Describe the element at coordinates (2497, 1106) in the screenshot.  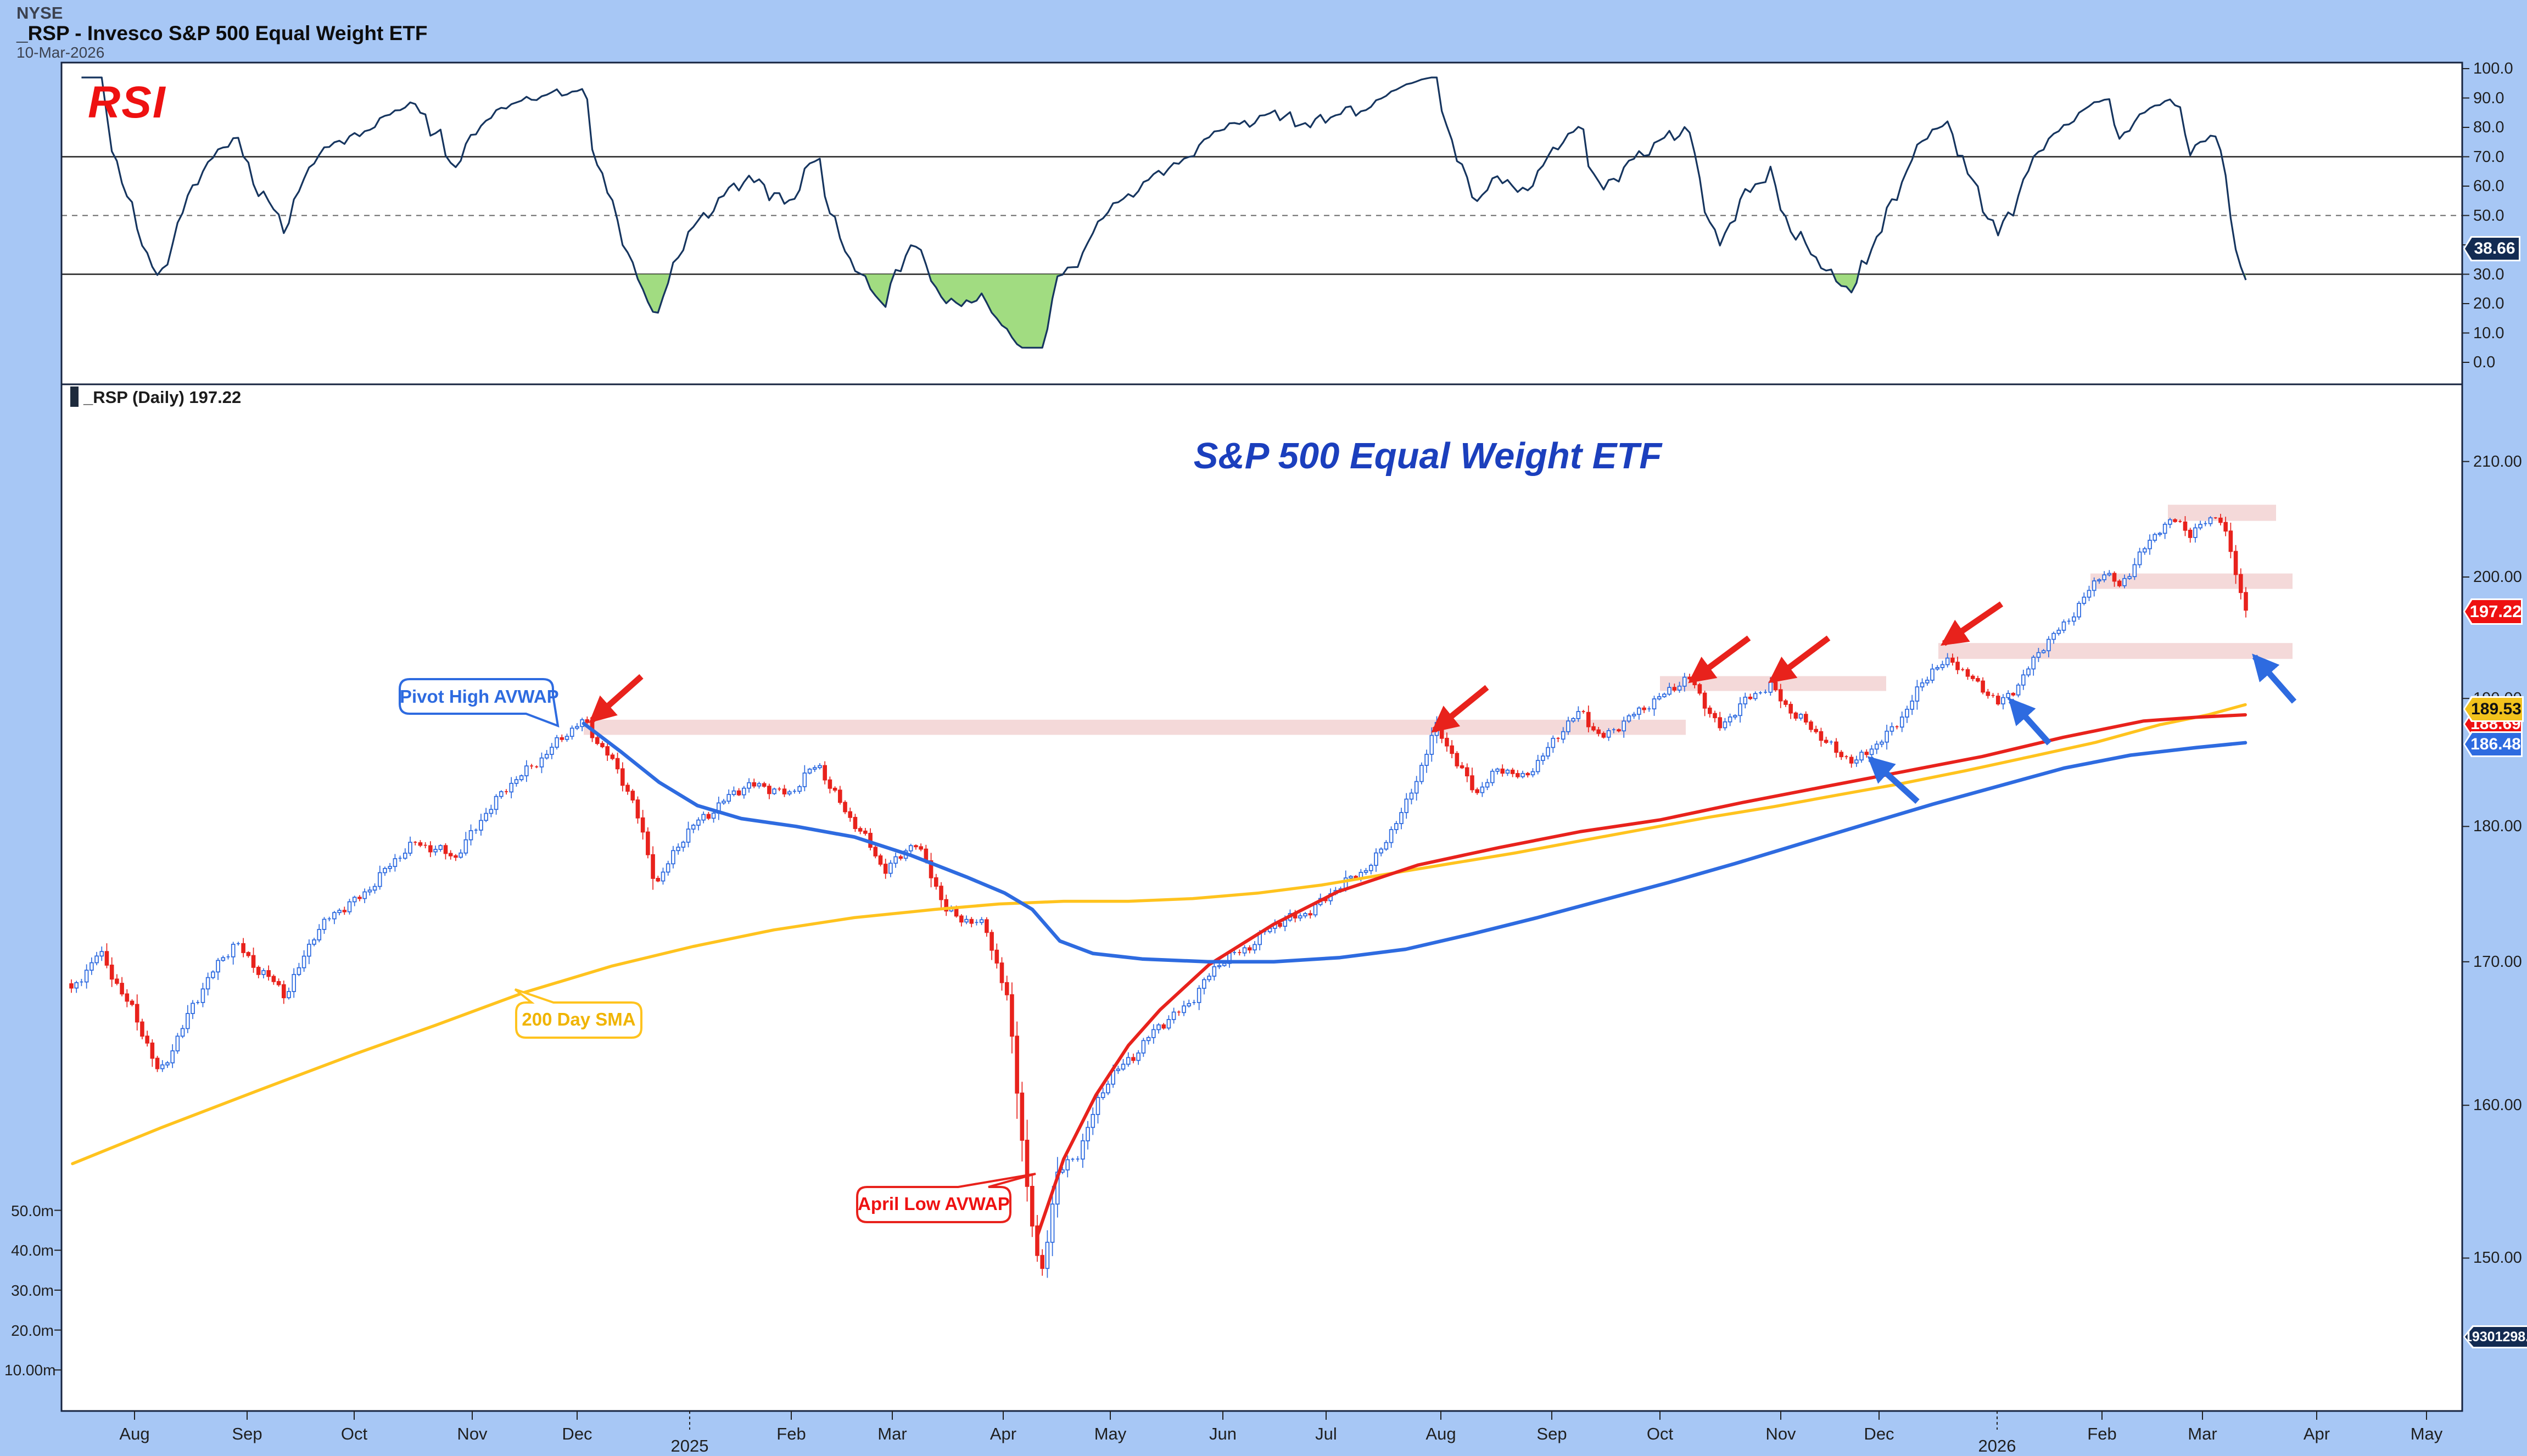
I see `price-axis-tick: 160.00` at that location.